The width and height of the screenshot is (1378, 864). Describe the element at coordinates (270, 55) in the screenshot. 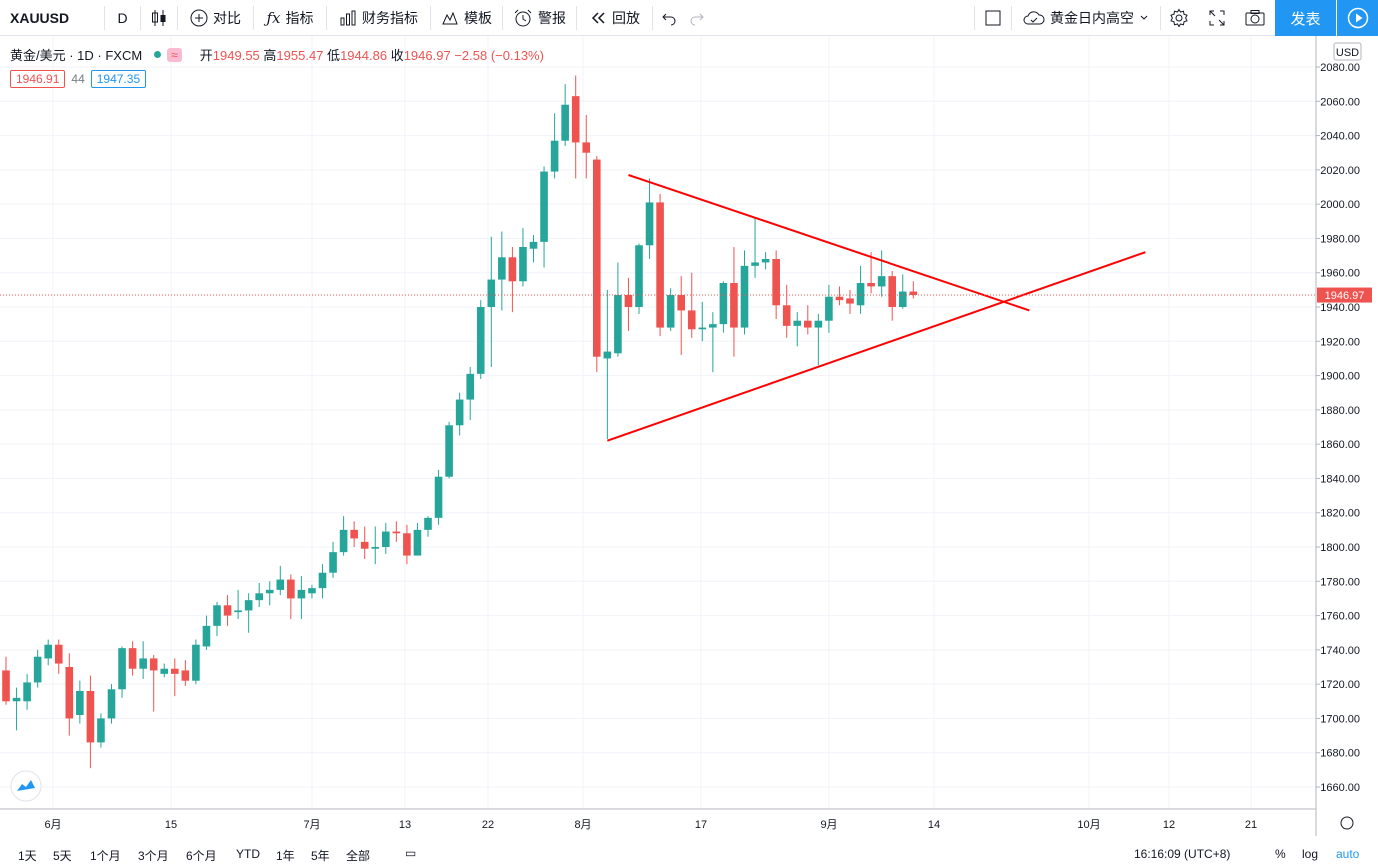

I see `high-label: 高` at that location.